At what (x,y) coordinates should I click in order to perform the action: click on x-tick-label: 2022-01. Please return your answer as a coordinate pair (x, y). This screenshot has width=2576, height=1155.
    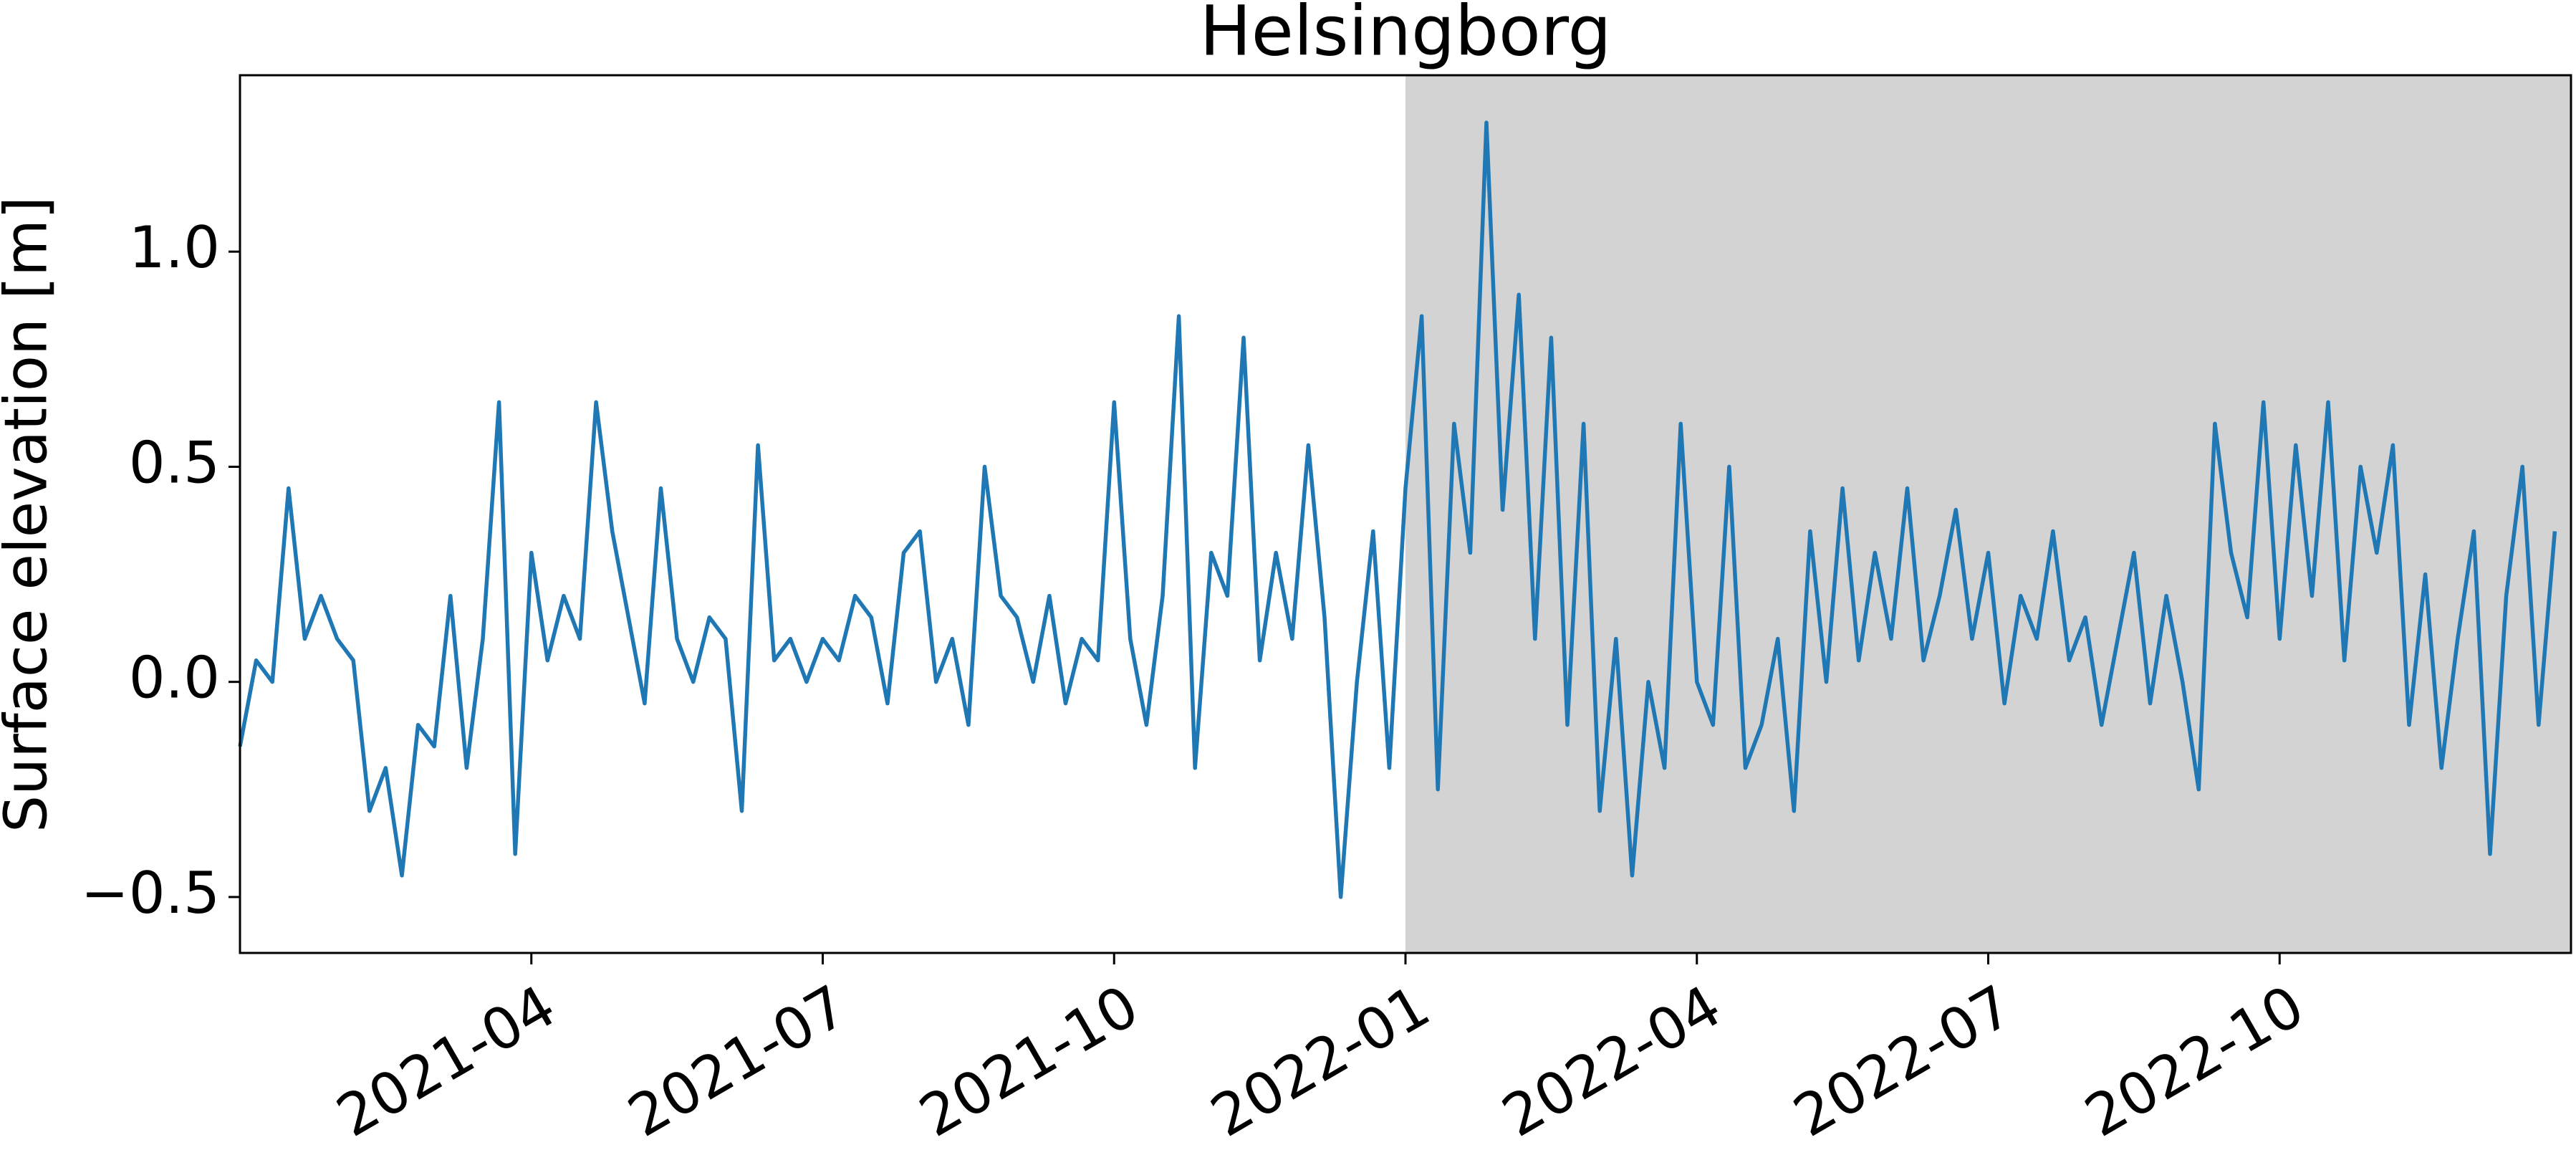
    Looking at the image, I should click on (1320, 1061).